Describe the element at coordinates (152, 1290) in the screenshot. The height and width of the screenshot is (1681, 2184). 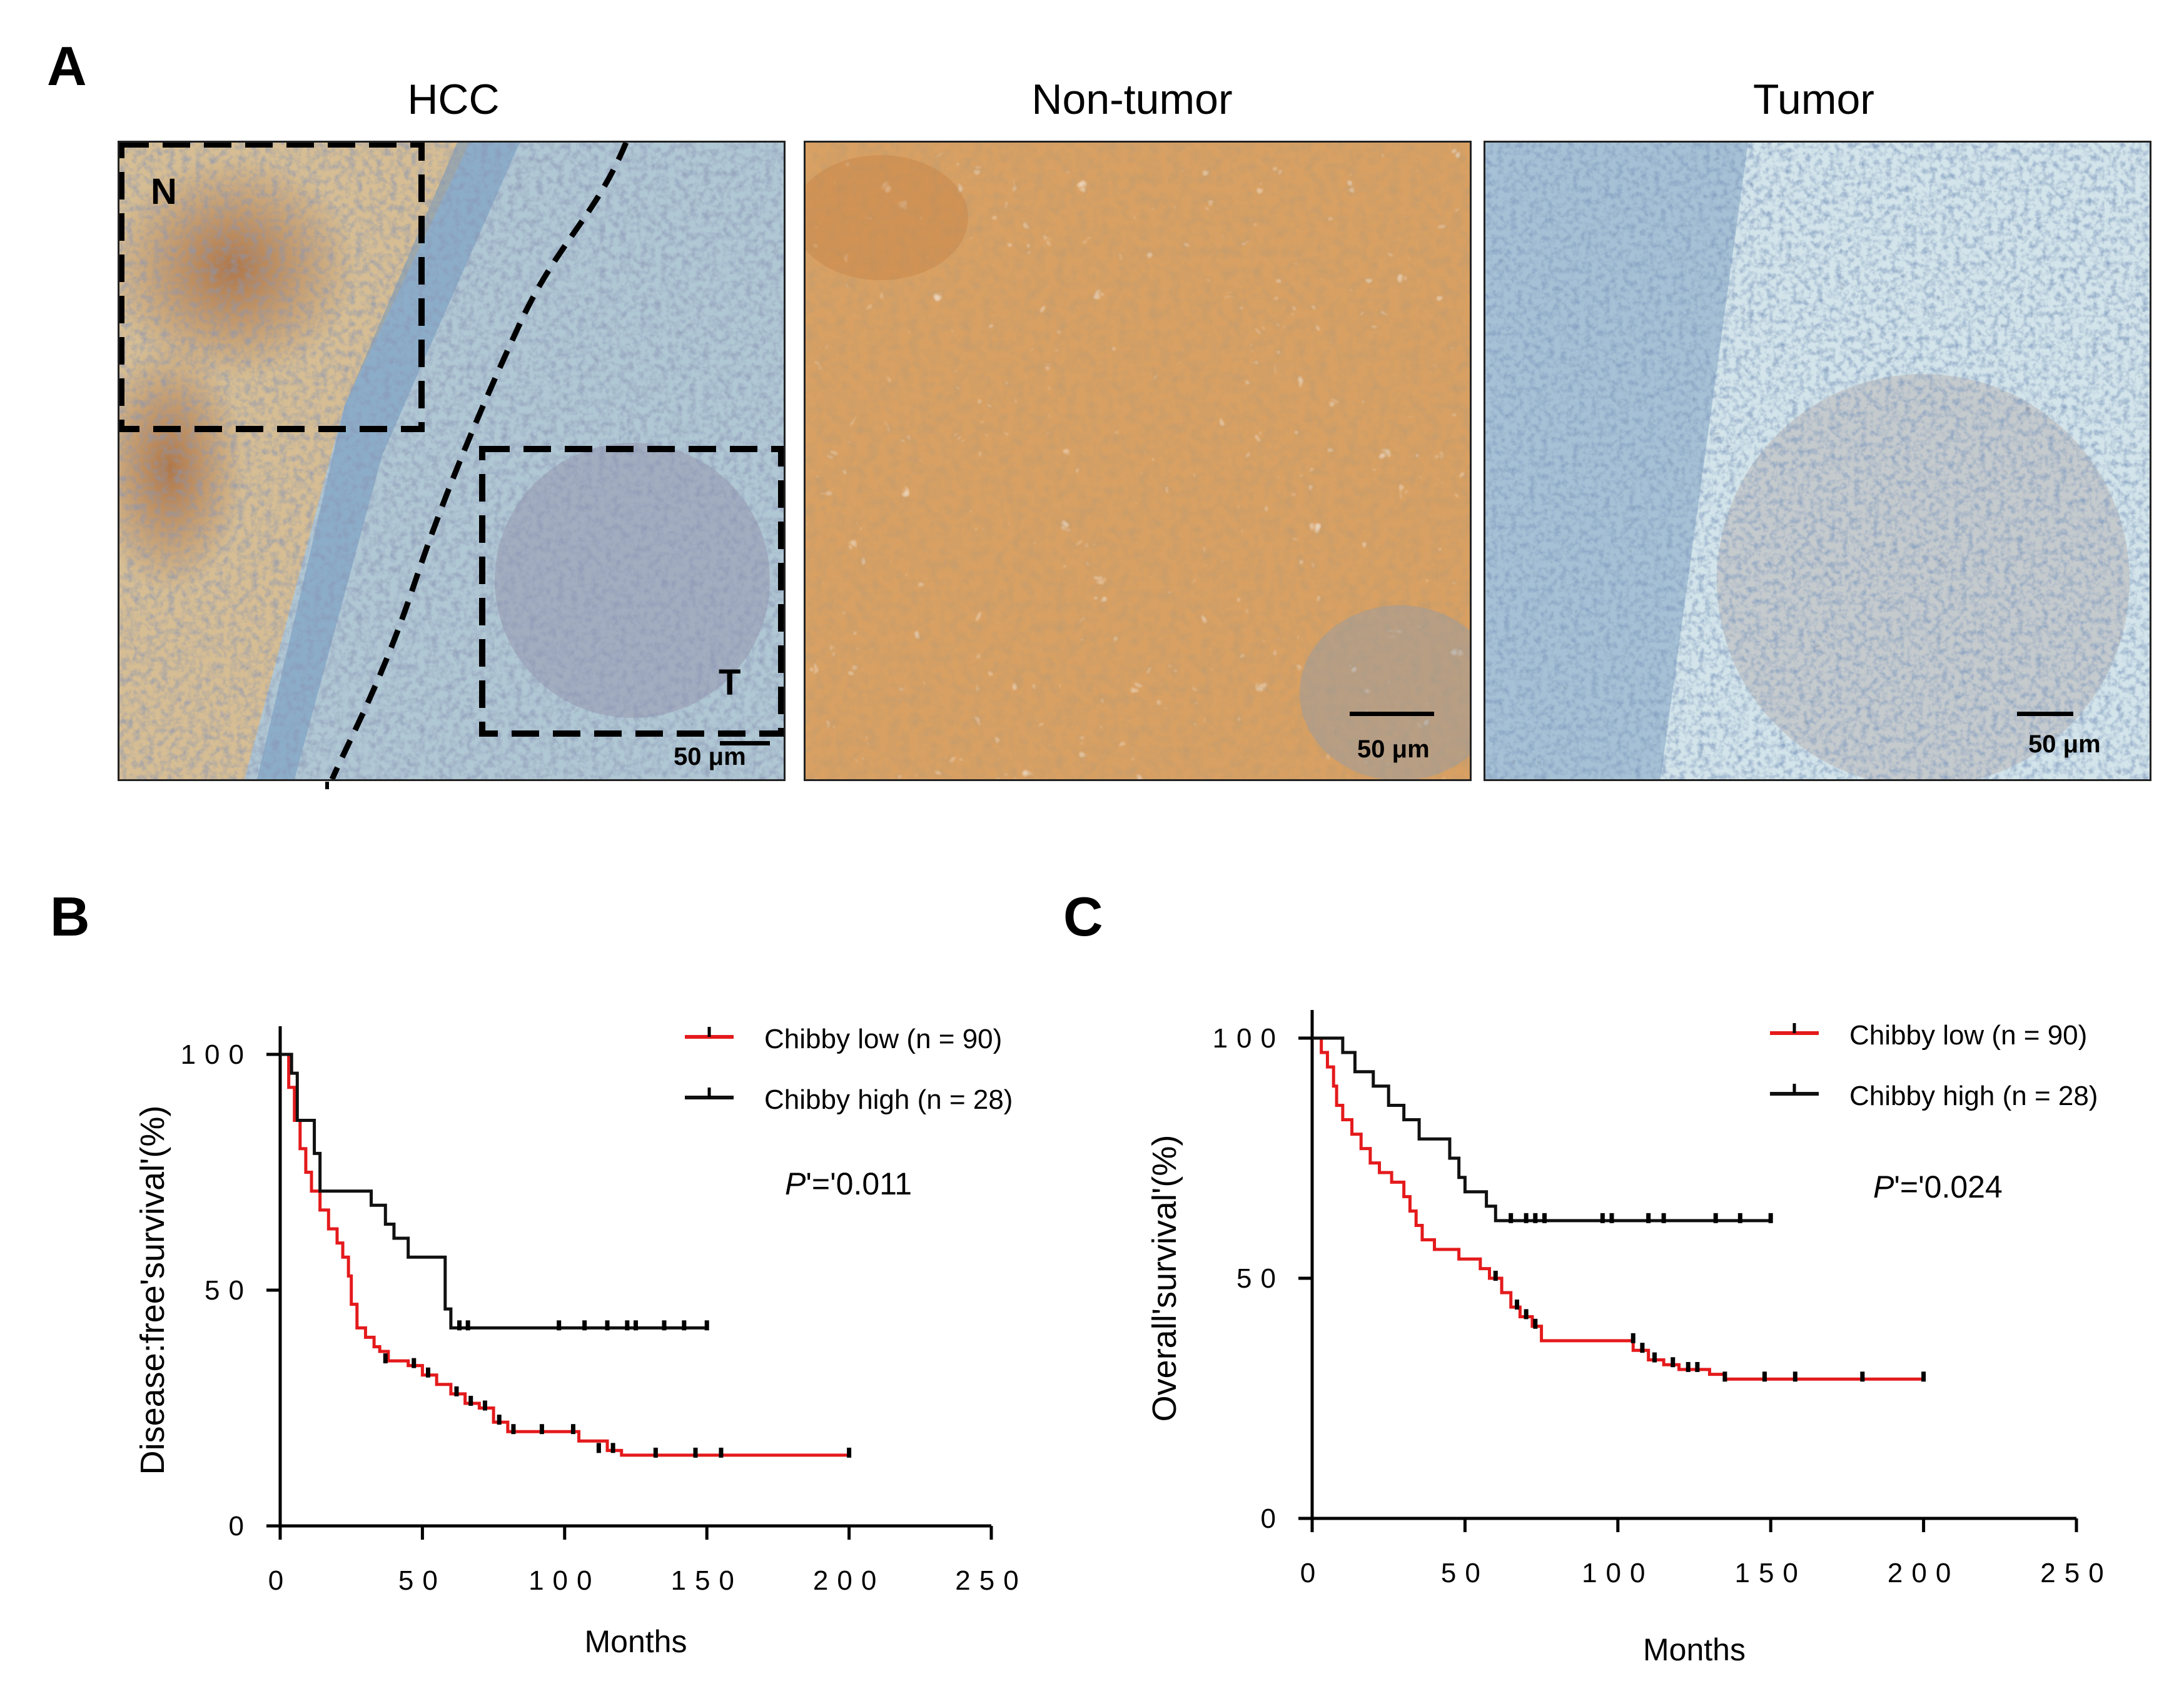
I see `chart1-y-axis-label: Disease:free'survival'(%)` at that location.